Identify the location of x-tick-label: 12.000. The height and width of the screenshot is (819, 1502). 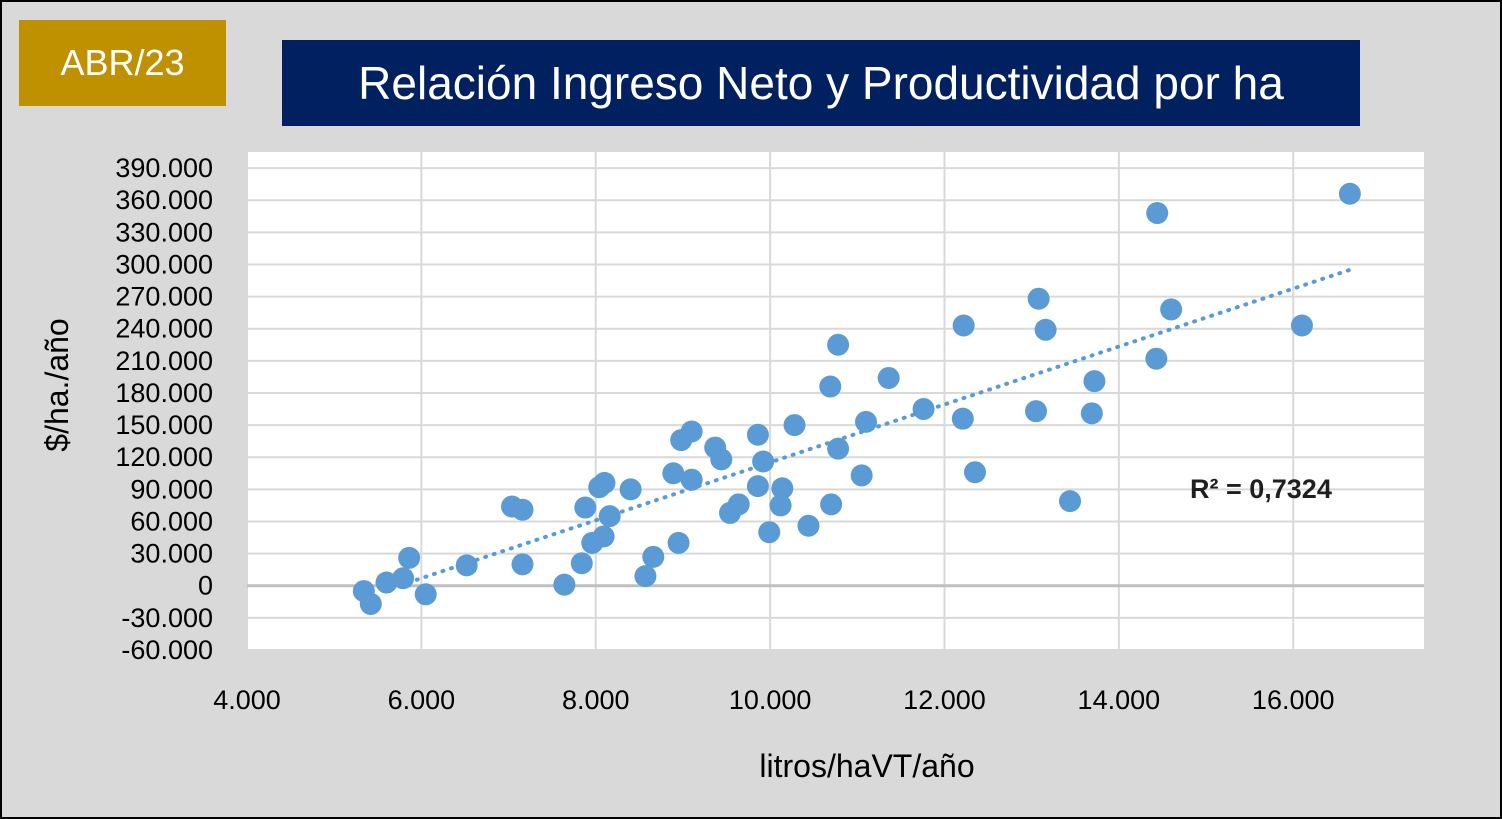
(944, 700).